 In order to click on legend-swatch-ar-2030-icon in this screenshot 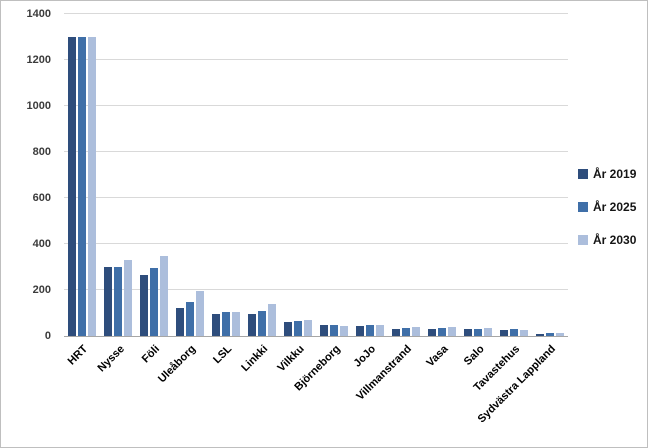, I will do `click(583, 240)`.